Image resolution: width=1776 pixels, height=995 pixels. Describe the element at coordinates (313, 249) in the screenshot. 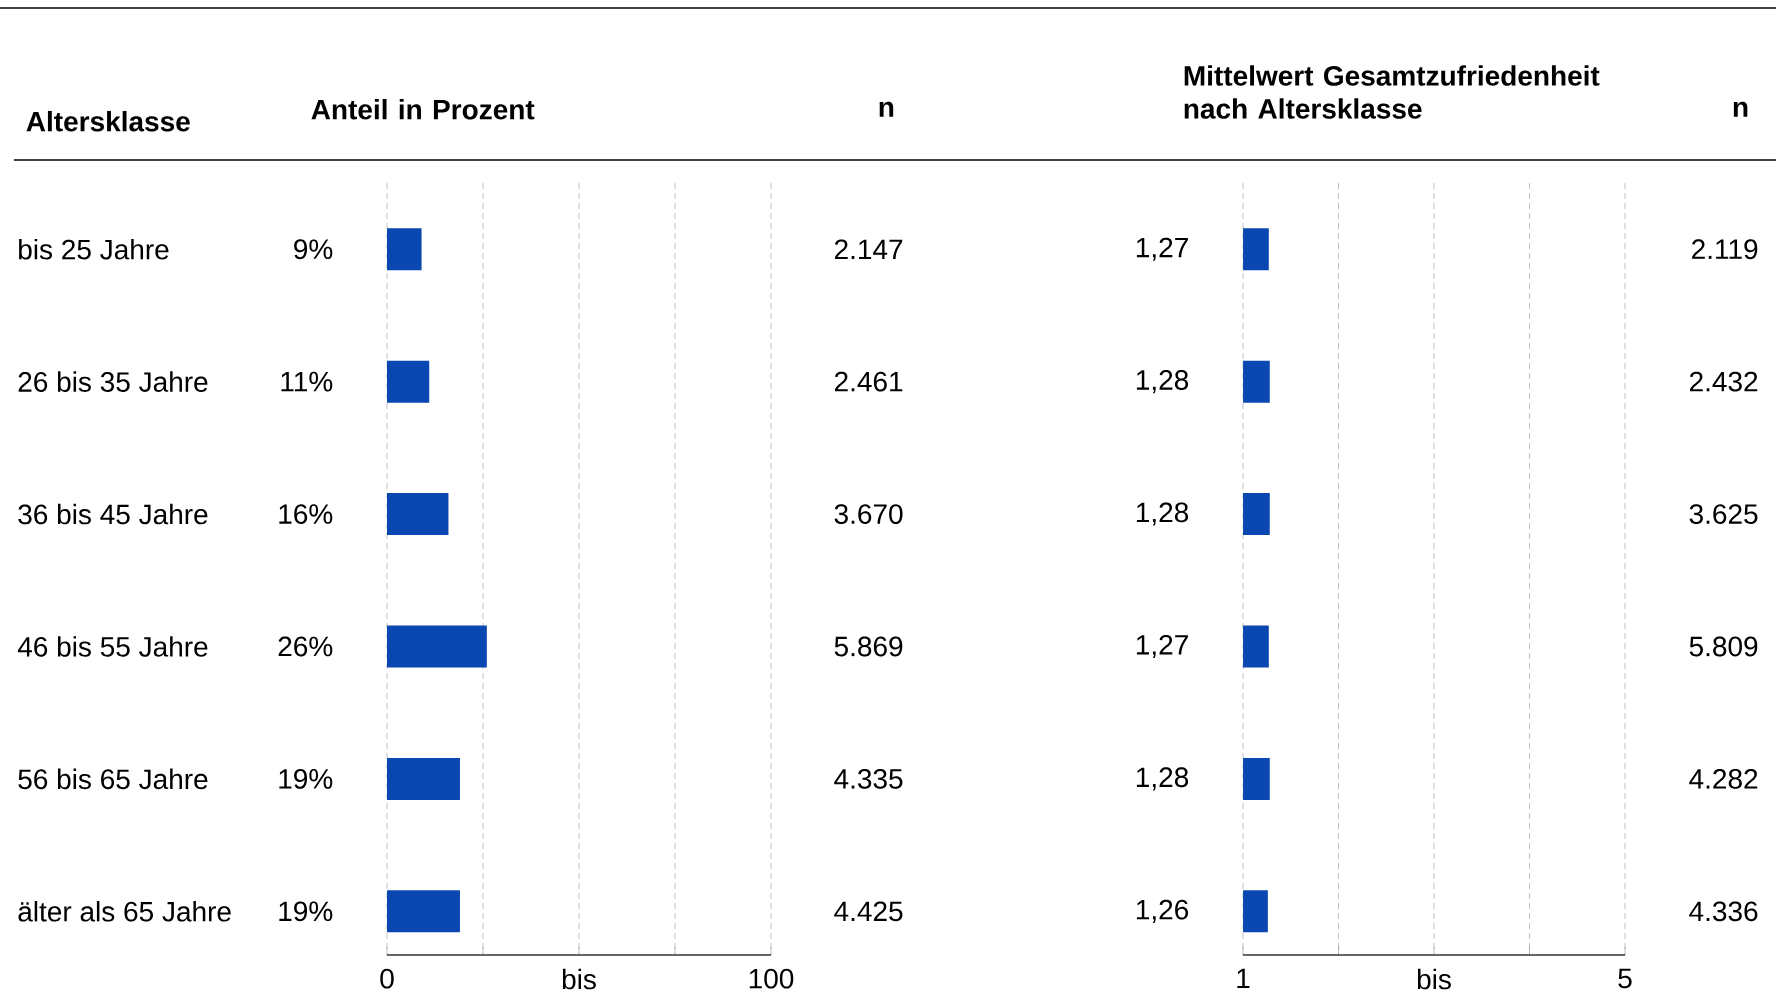

I see `data-label: 9%` at that location.